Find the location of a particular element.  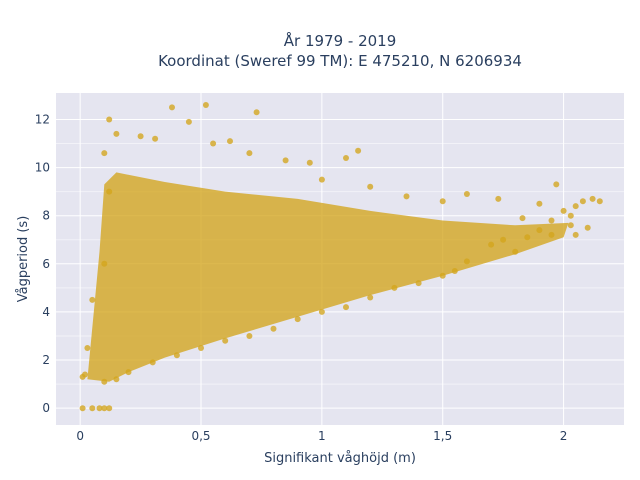

chart-title-line1: År 1979 - 2019 is located at coordinates (340, 40).